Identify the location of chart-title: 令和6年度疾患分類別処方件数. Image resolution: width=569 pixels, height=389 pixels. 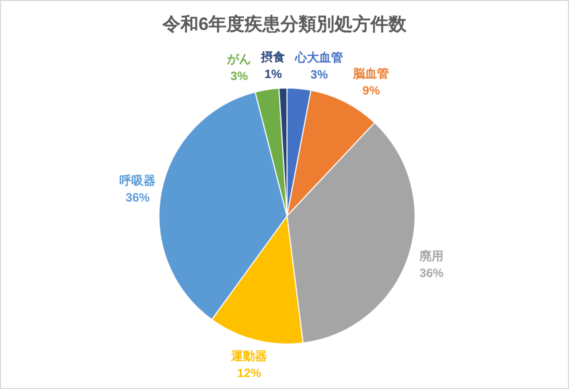
(284, 24).